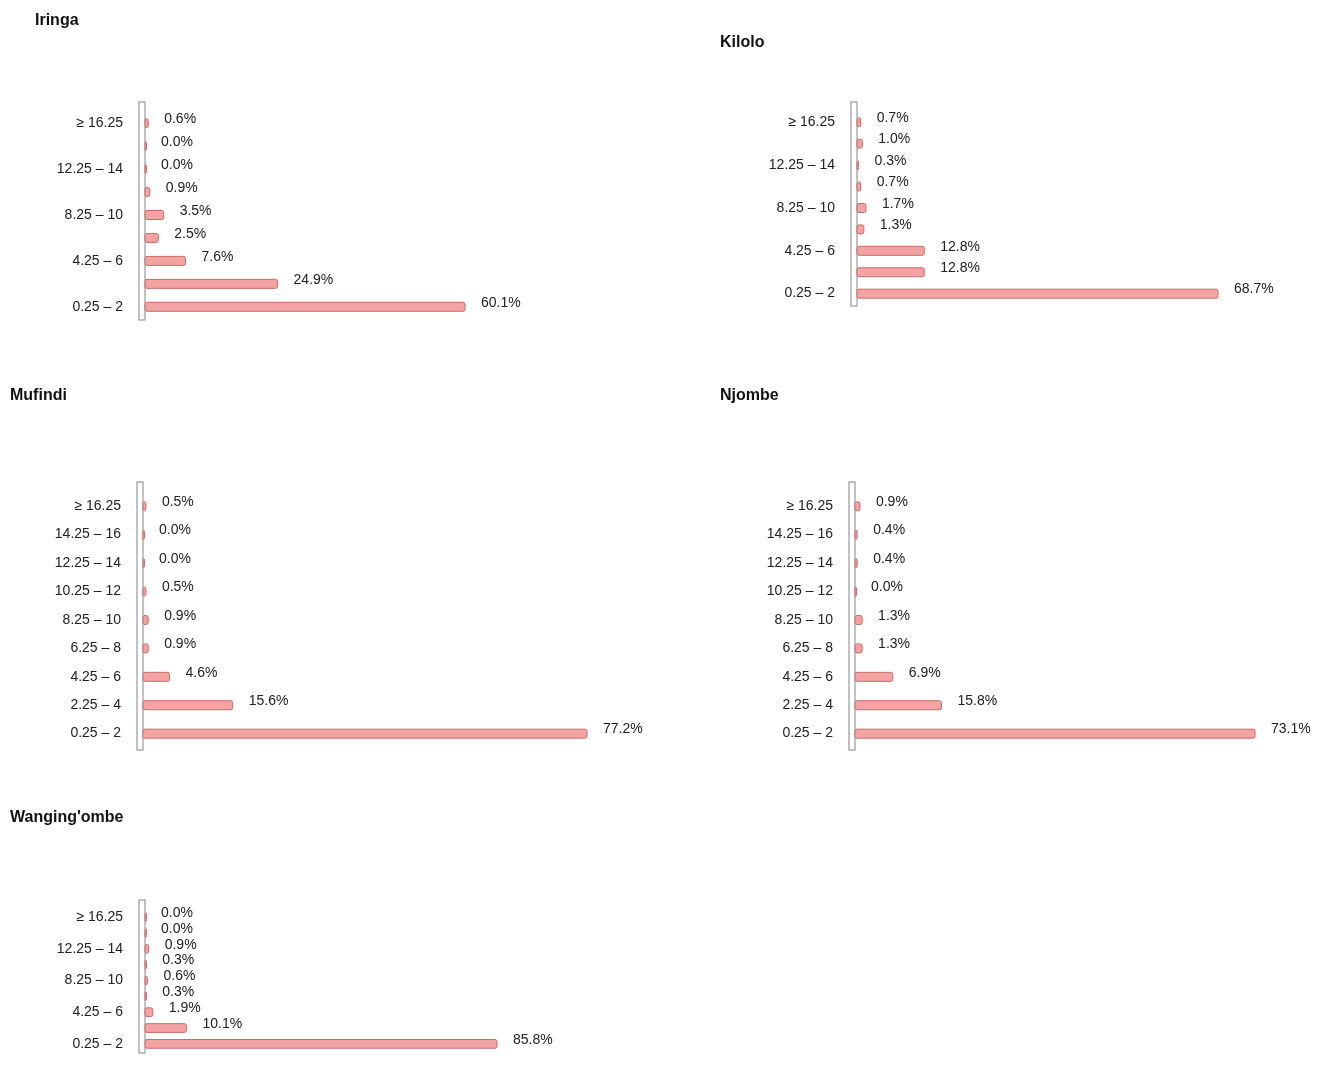 The image size is (1344, 1090). Describe the element at coordinates (623, 728) in the screenshot. I see `data-label: 77.2%` at that location.